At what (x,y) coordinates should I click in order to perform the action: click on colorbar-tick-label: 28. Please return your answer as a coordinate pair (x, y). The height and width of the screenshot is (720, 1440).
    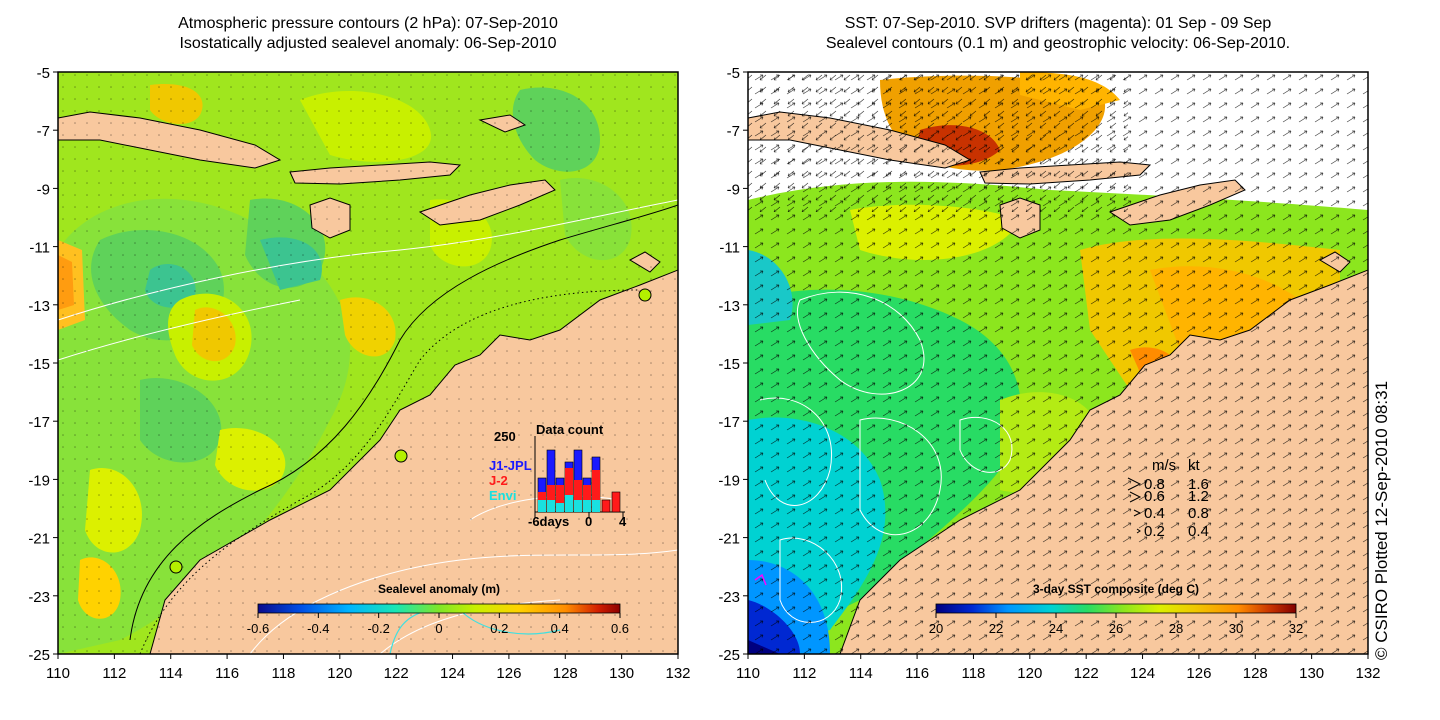
    Looking at the image, I should click on (1176, 628).